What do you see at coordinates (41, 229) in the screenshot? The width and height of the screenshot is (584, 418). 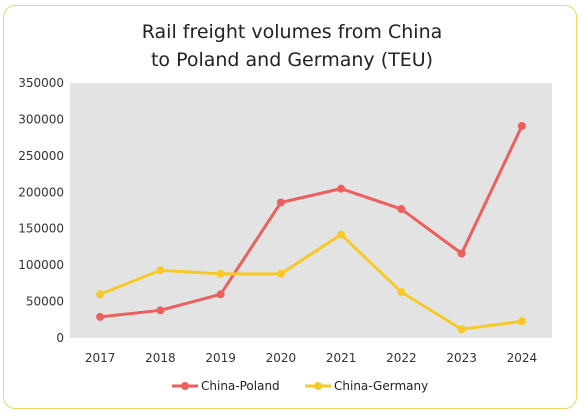 I see `y-tick-label: 150000` at bounding box center [41, 229].